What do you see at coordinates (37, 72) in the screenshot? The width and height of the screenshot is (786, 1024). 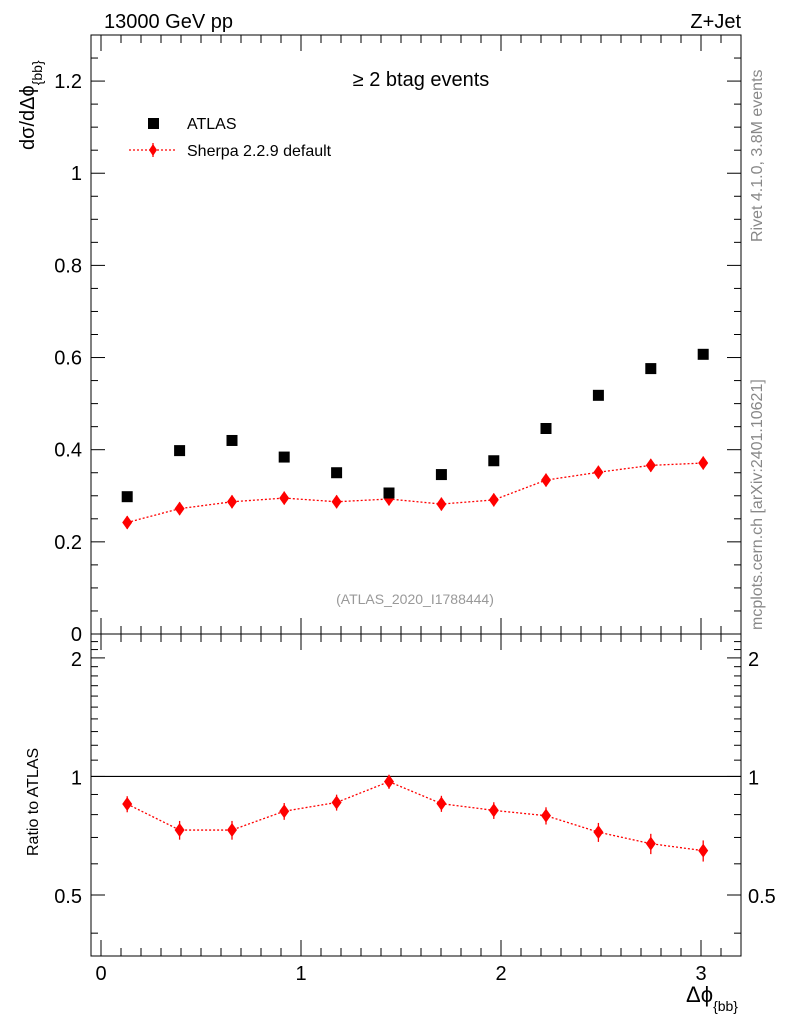 I see `main-y-label-sub: {bb}` at bounding box center [37, 72].